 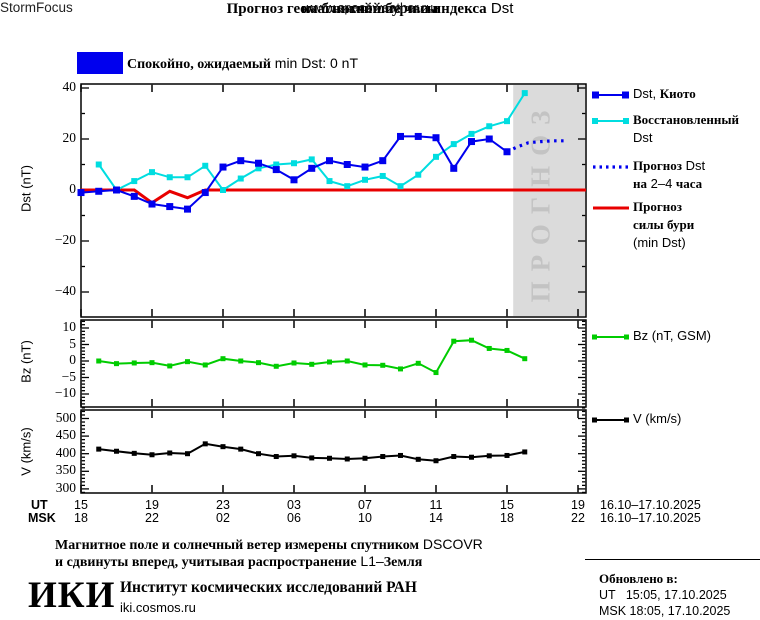 What do you see at coordinates (294, 505) in the screenshot?
I see `x-tick-label: 03` at bounding box center [294, 505].